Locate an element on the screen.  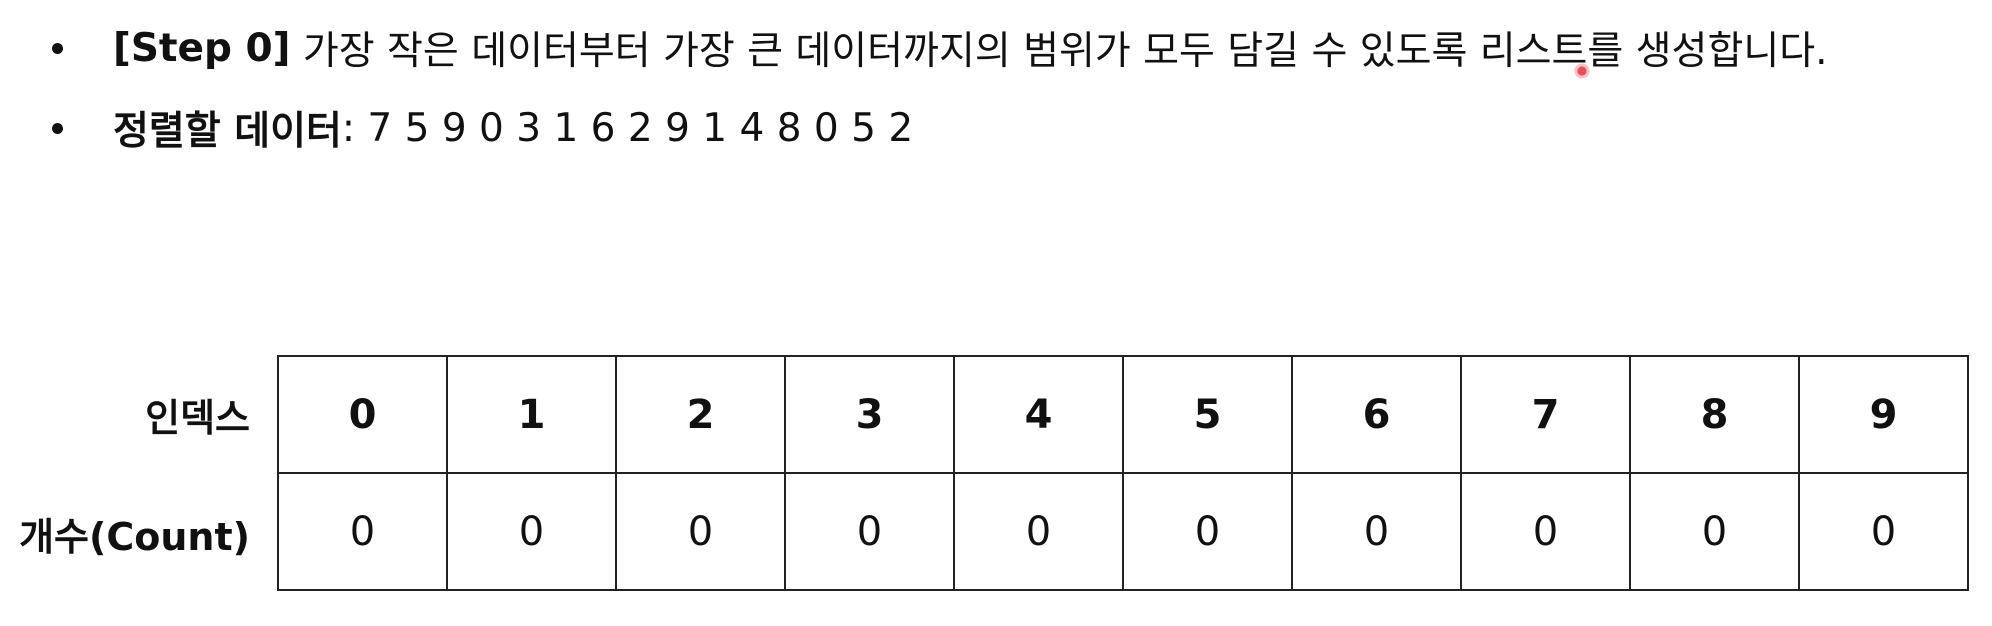
index-cell: 9 is located at coordinates (1883, 414).